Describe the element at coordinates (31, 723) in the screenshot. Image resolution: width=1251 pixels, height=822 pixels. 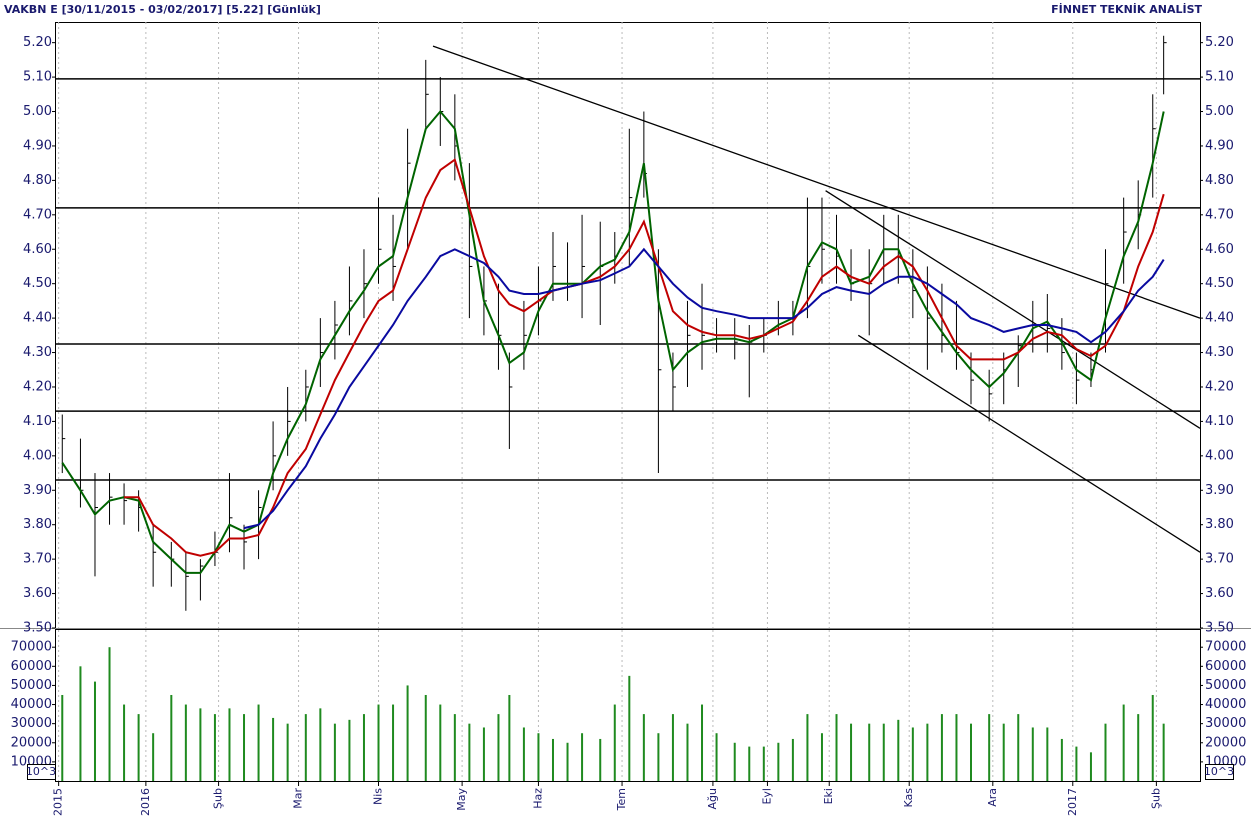
I see `y-tick-label: 30000` at that location.